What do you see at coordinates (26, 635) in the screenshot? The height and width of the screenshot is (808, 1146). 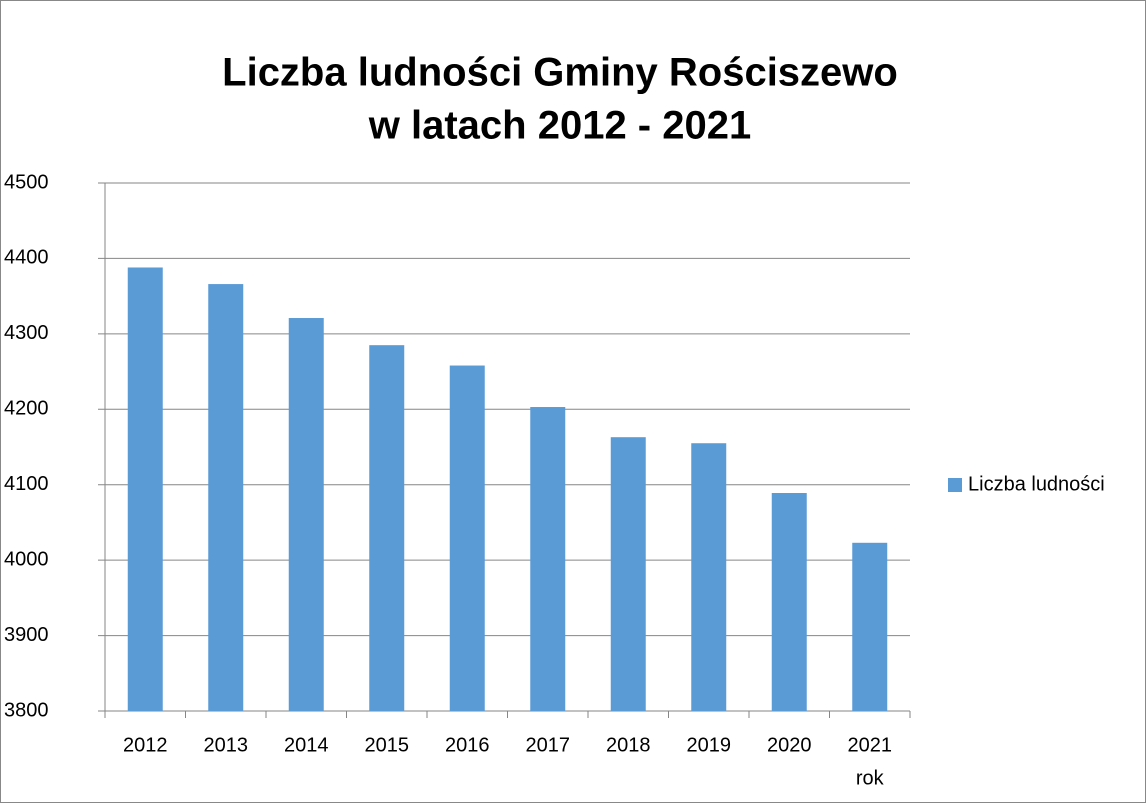 I see `y-tick-label: 3900` at bounding box center [26, 635].